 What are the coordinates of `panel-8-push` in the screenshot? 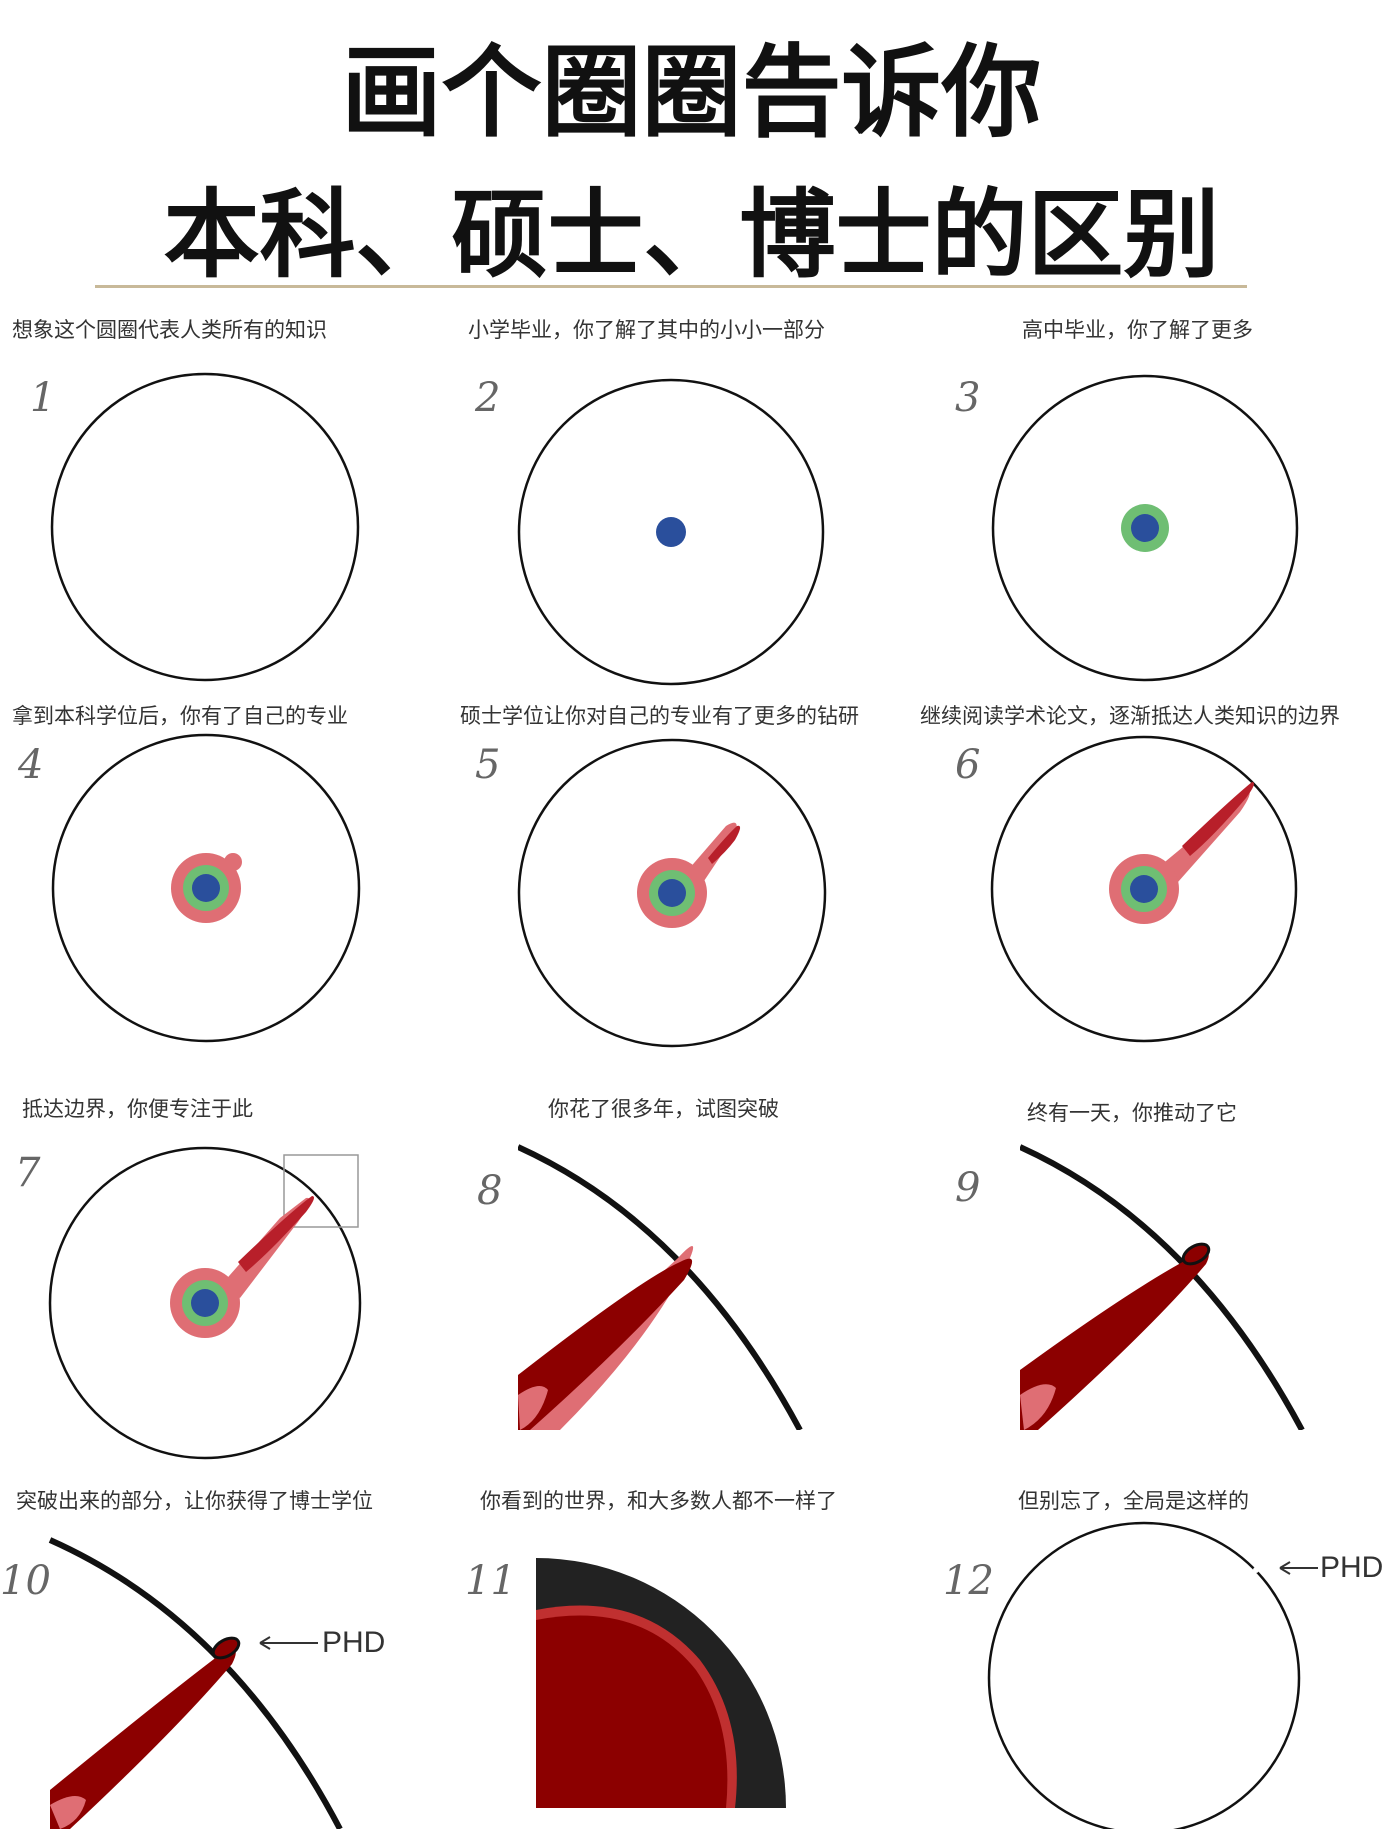 It's located at (660, 1287).